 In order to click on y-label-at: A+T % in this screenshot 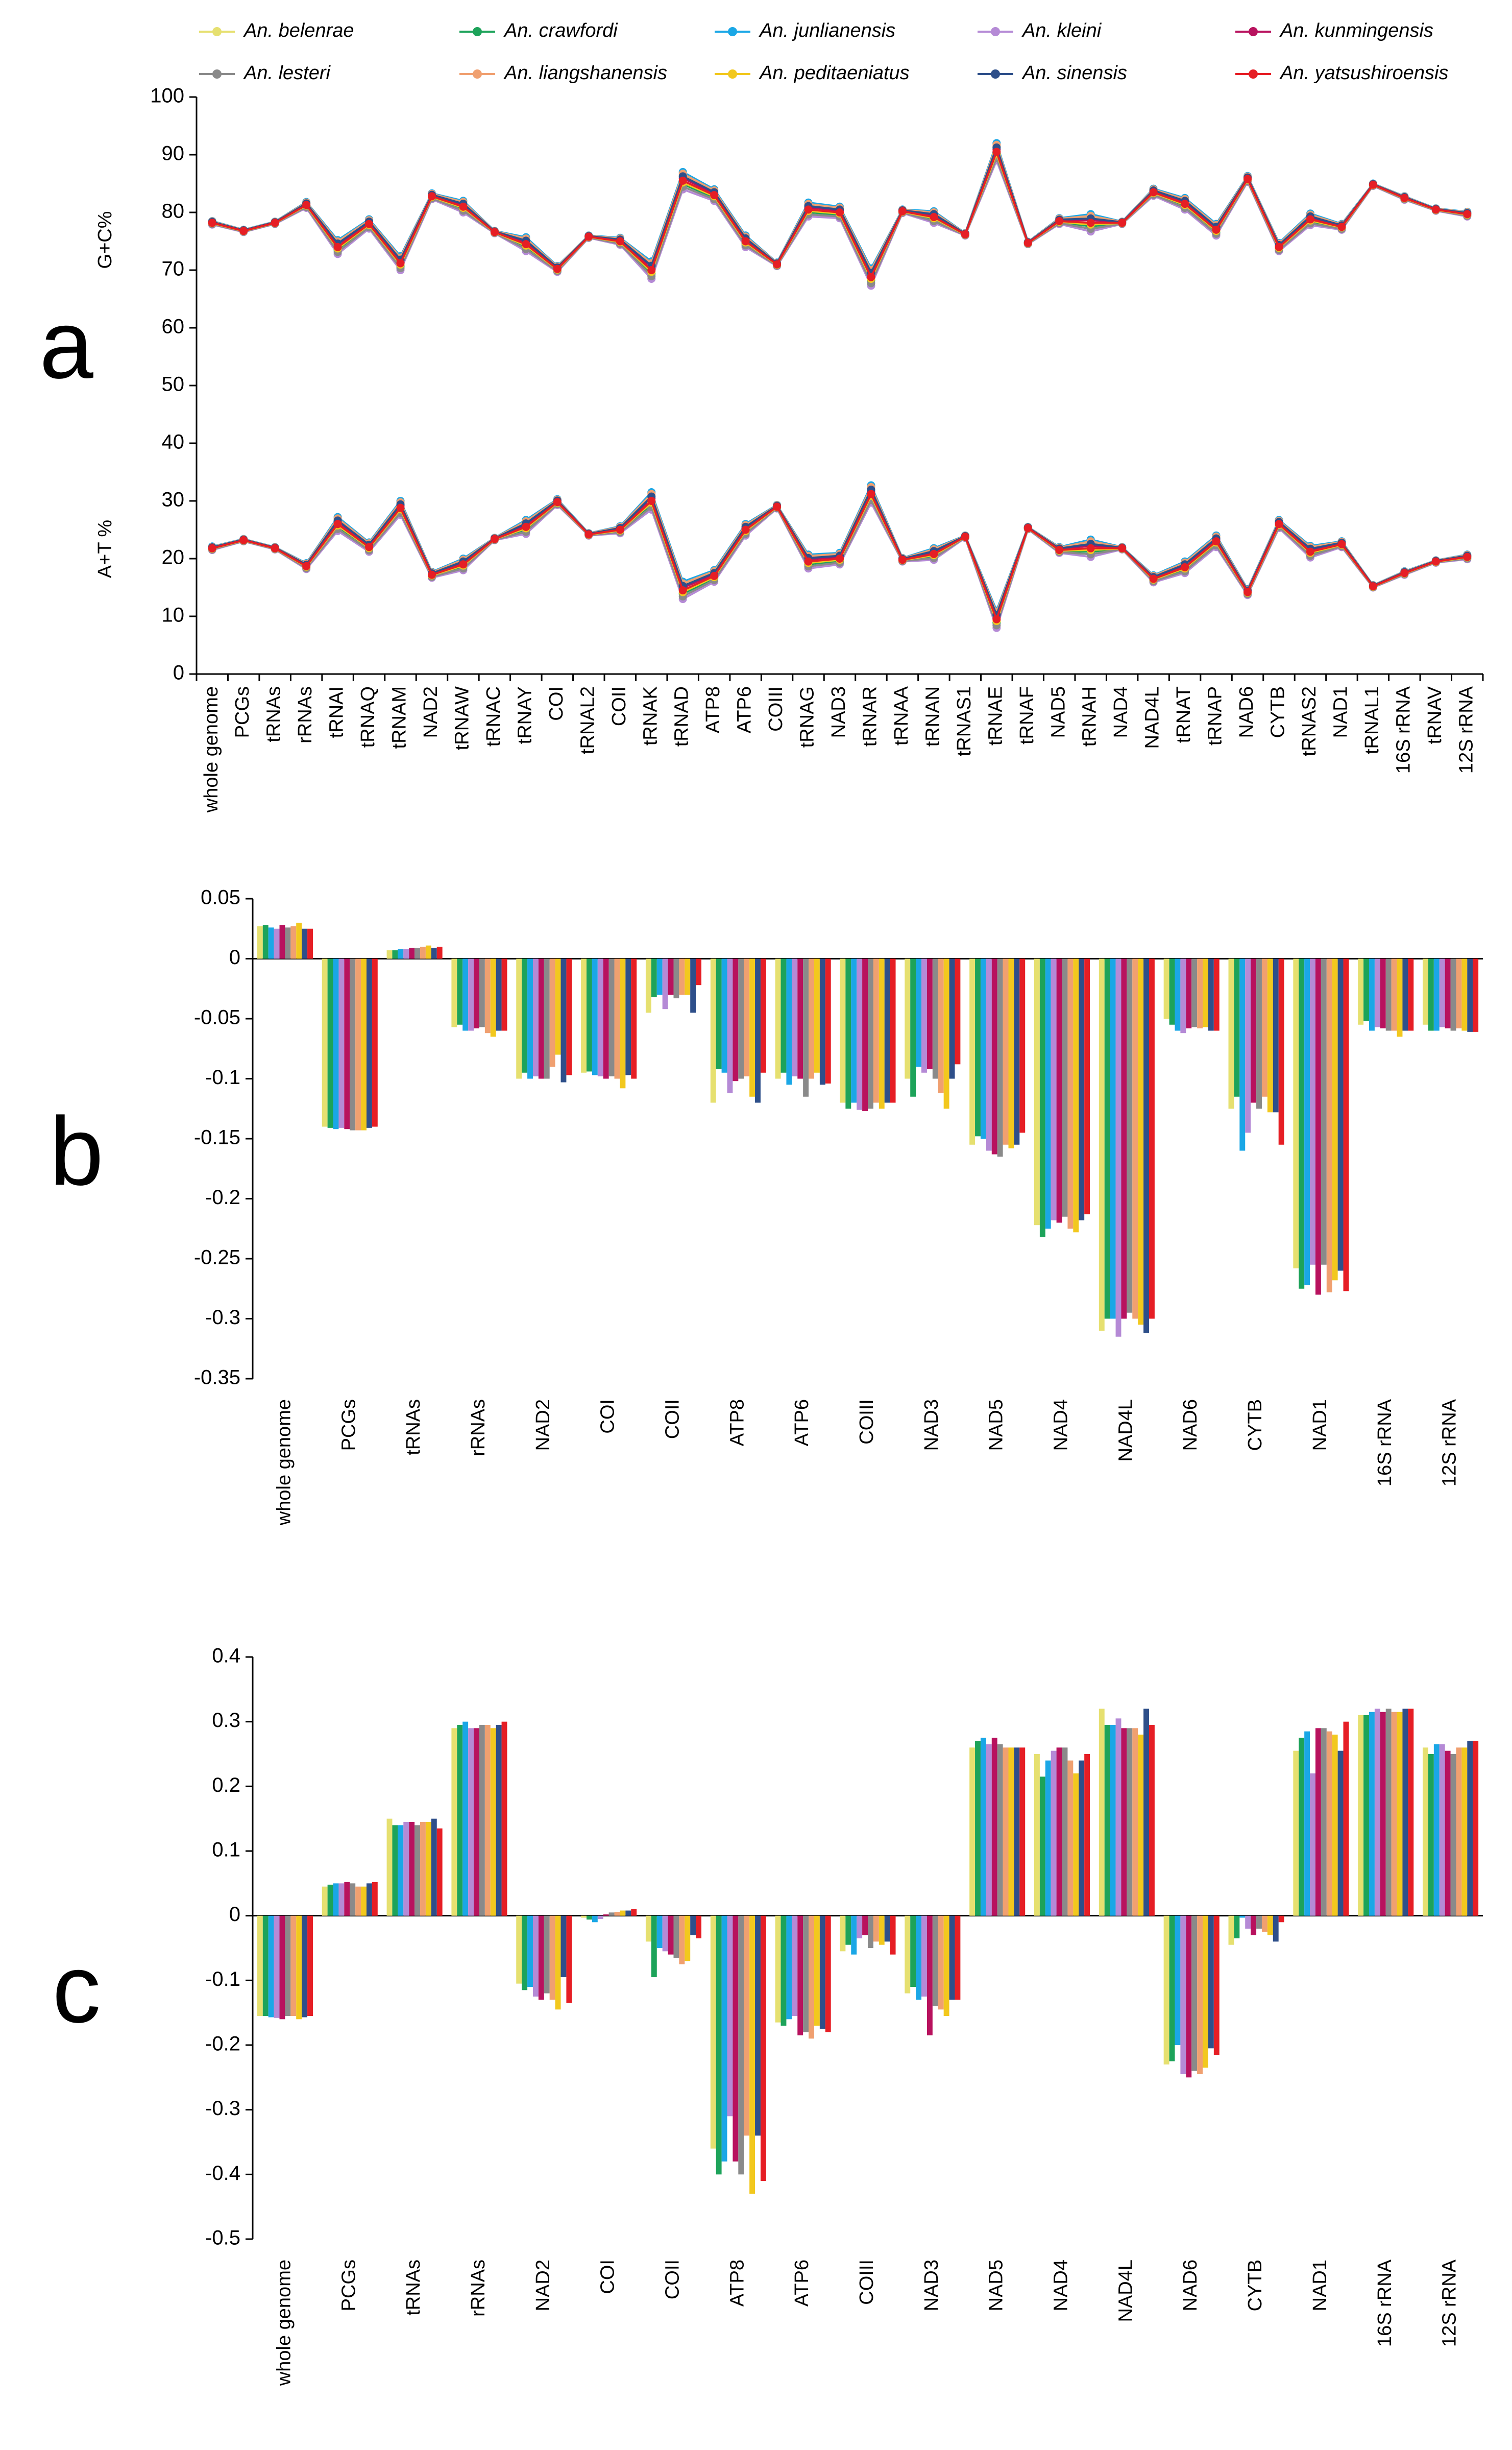, I will do `click(105, 549)`.